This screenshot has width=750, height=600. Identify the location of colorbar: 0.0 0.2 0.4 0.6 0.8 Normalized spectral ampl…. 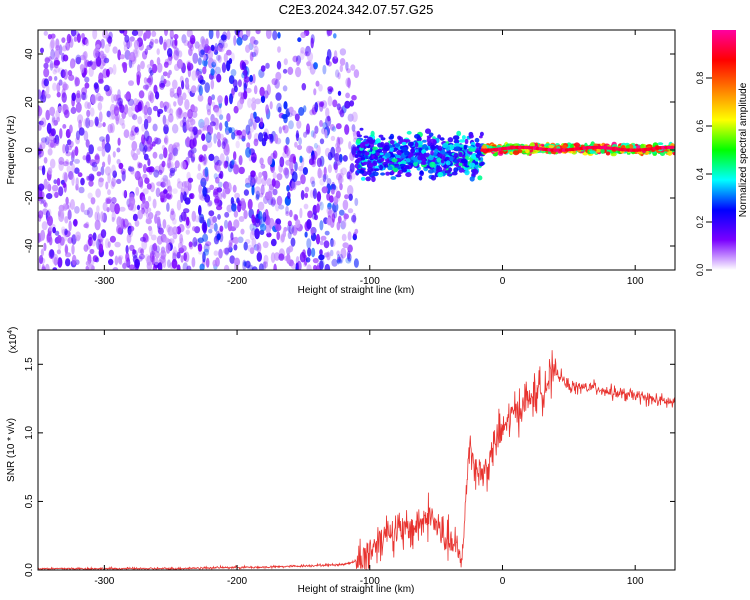
(722, 153).